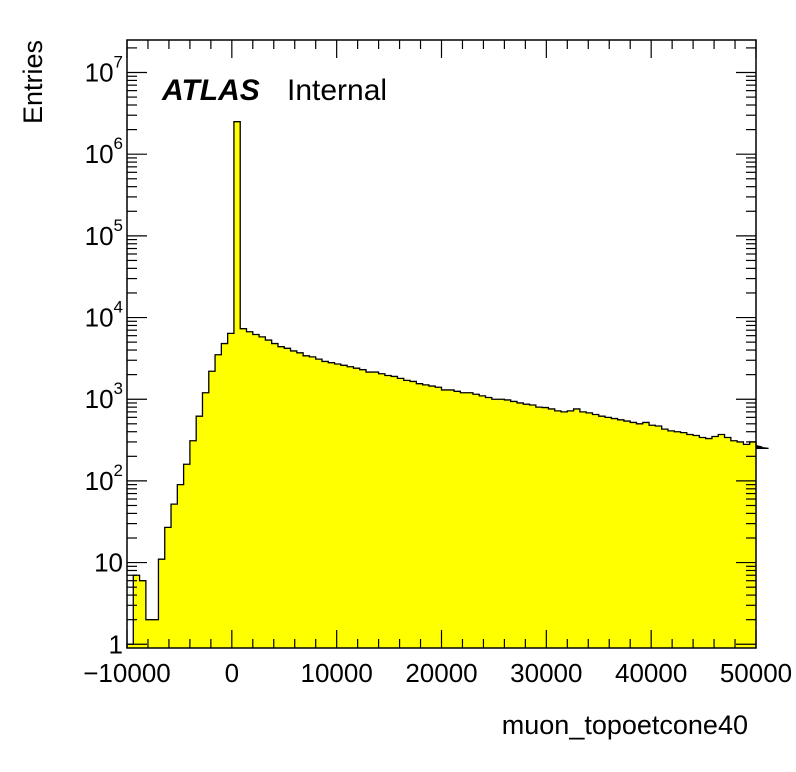 The width and height of the screenshot is (796, 772). What do you see at coordinates (116, 644) in the screenshot?
I see `y-tick-label: 1` at bounding box center [116, 644].